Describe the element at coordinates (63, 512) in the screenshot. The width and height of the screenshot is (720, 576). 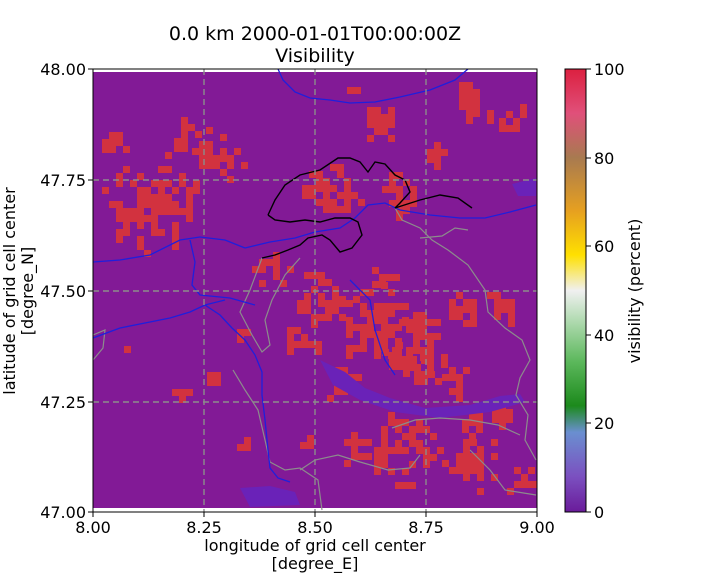
I see `y-tick-label: 47.00` at that location.